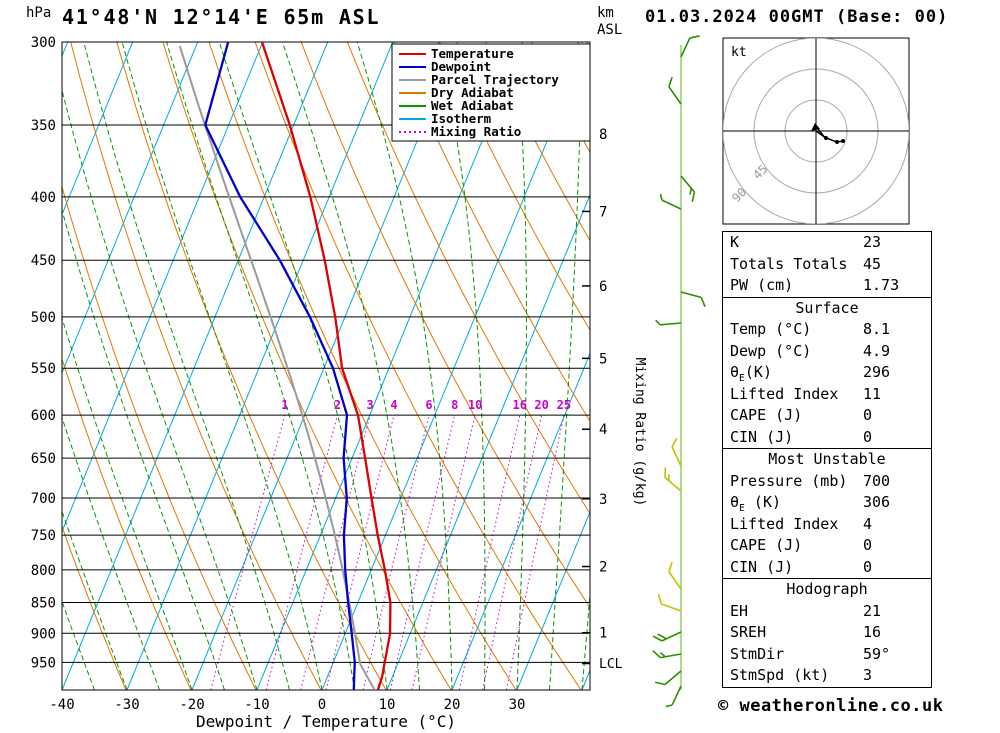 The width and height of the screenshot is (1000, 733). What do you see at coordinates (603, 135) in the screenshot?
I see `km-tick-label: 8` at bounding box center [603, 135].